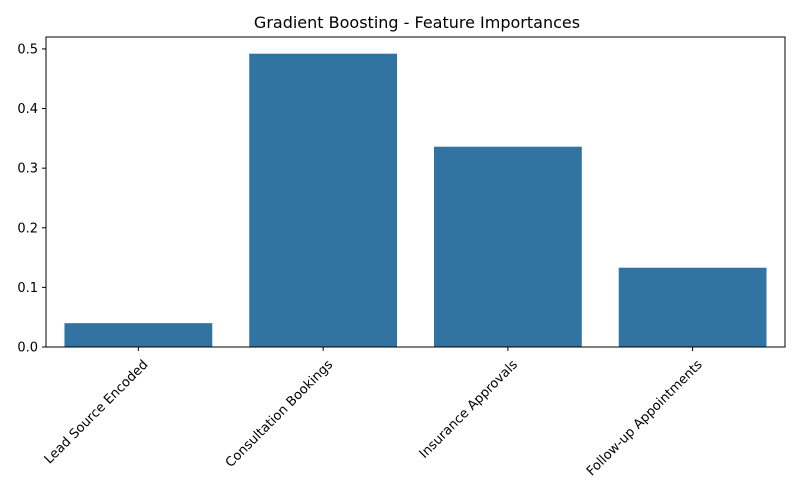 The image size is (800, 504). I want to click on y-axis: 0.0 0.1 0.2 0.3 0.4 0.5, so click(31, 199).